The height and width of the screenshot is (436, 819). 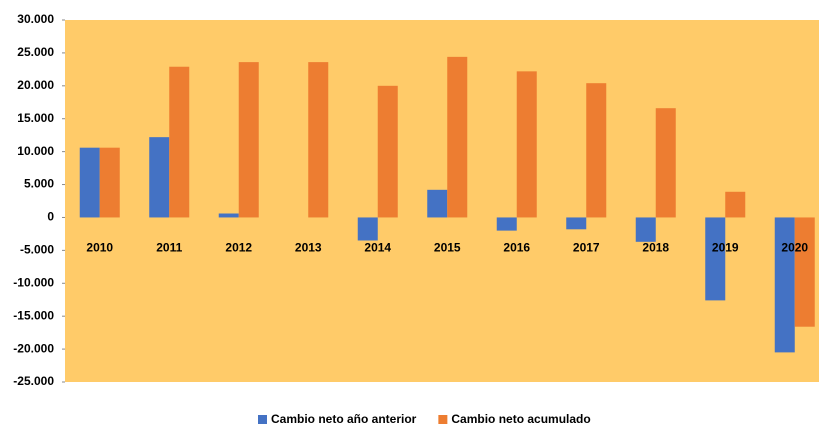 I want to click on x-tick-label: 2016, so click(x=516, y=248).